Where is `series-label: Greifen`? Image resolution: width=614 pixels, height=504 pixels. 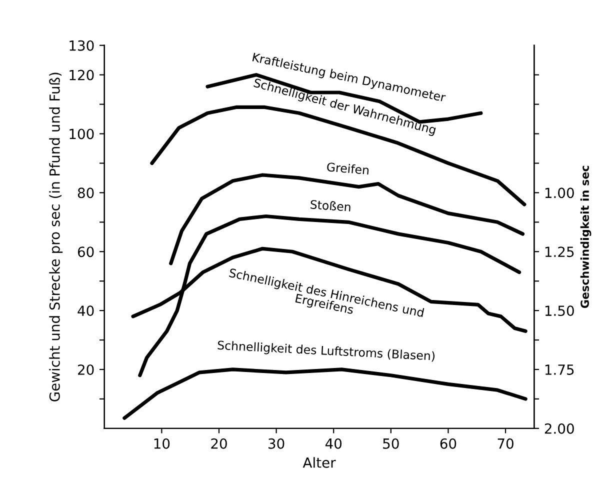 series-label: Greifen is located at coordinates (347, 168).